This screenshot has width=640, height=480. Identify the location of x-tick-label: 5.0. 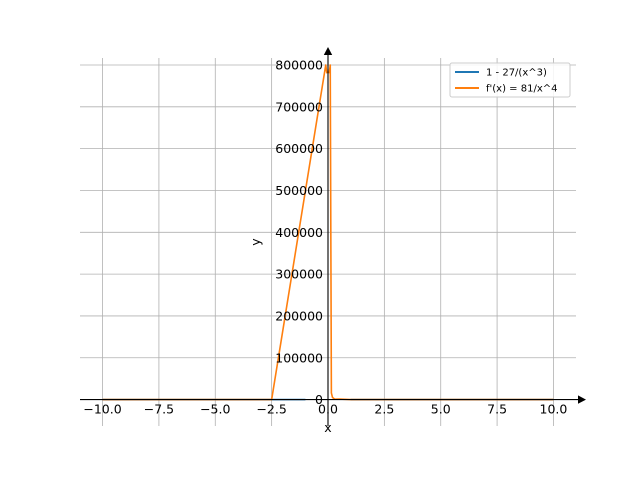
(441, 409).